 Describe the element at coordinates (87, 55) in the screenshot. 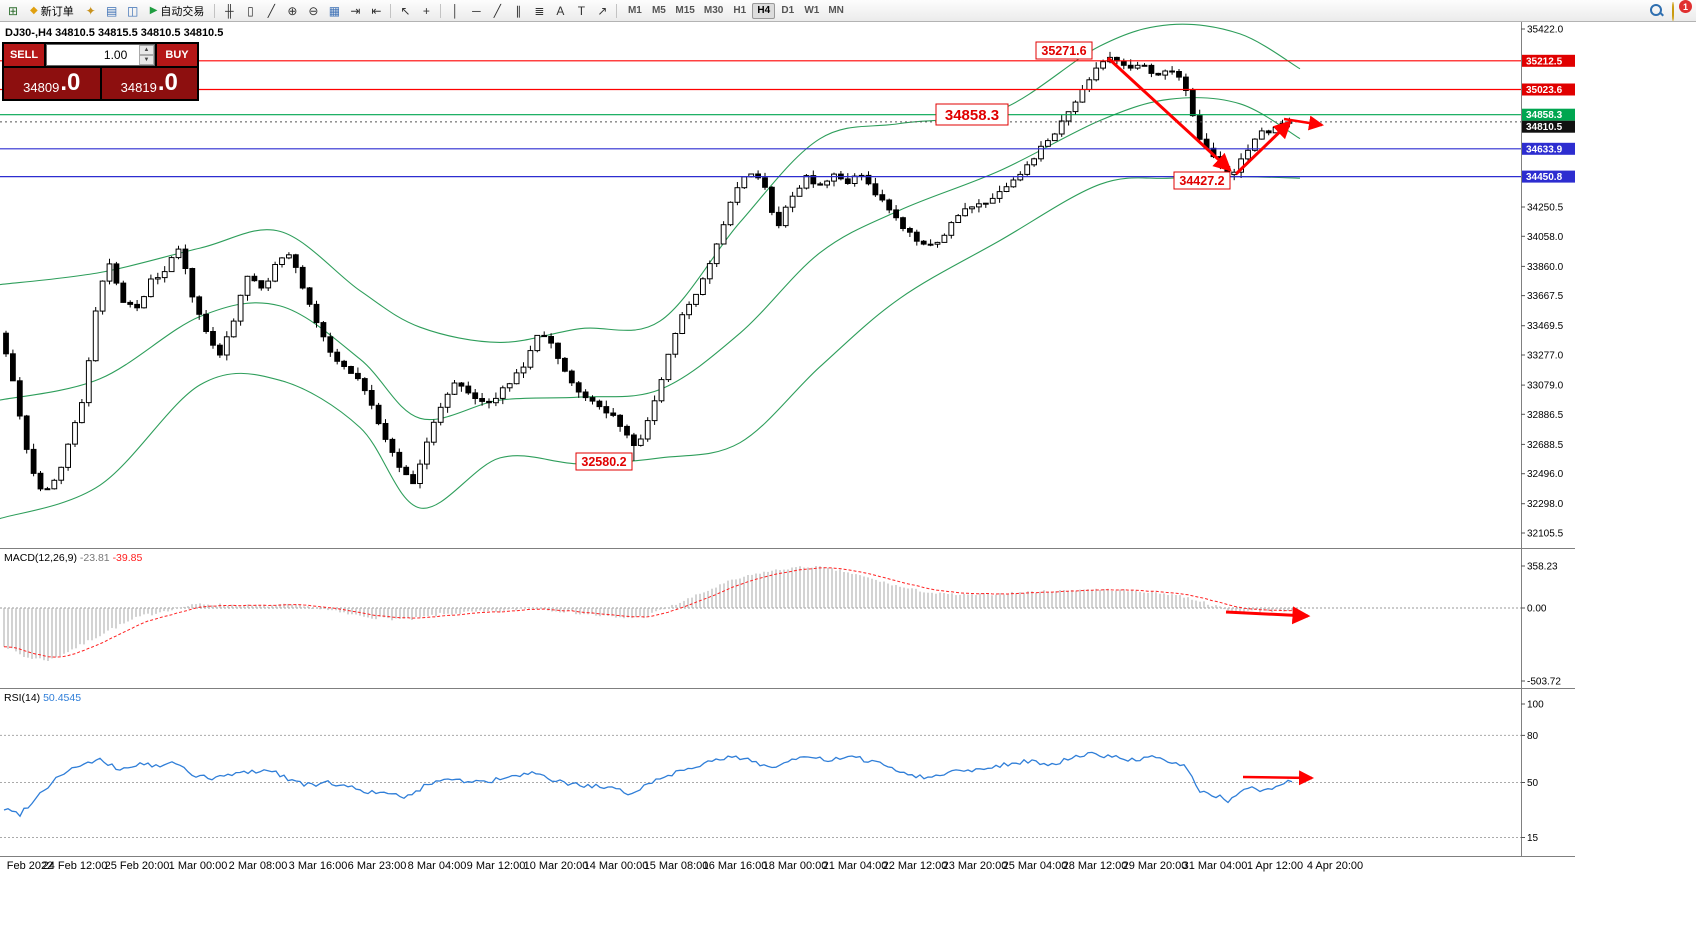

I see `volume-input` at that location.